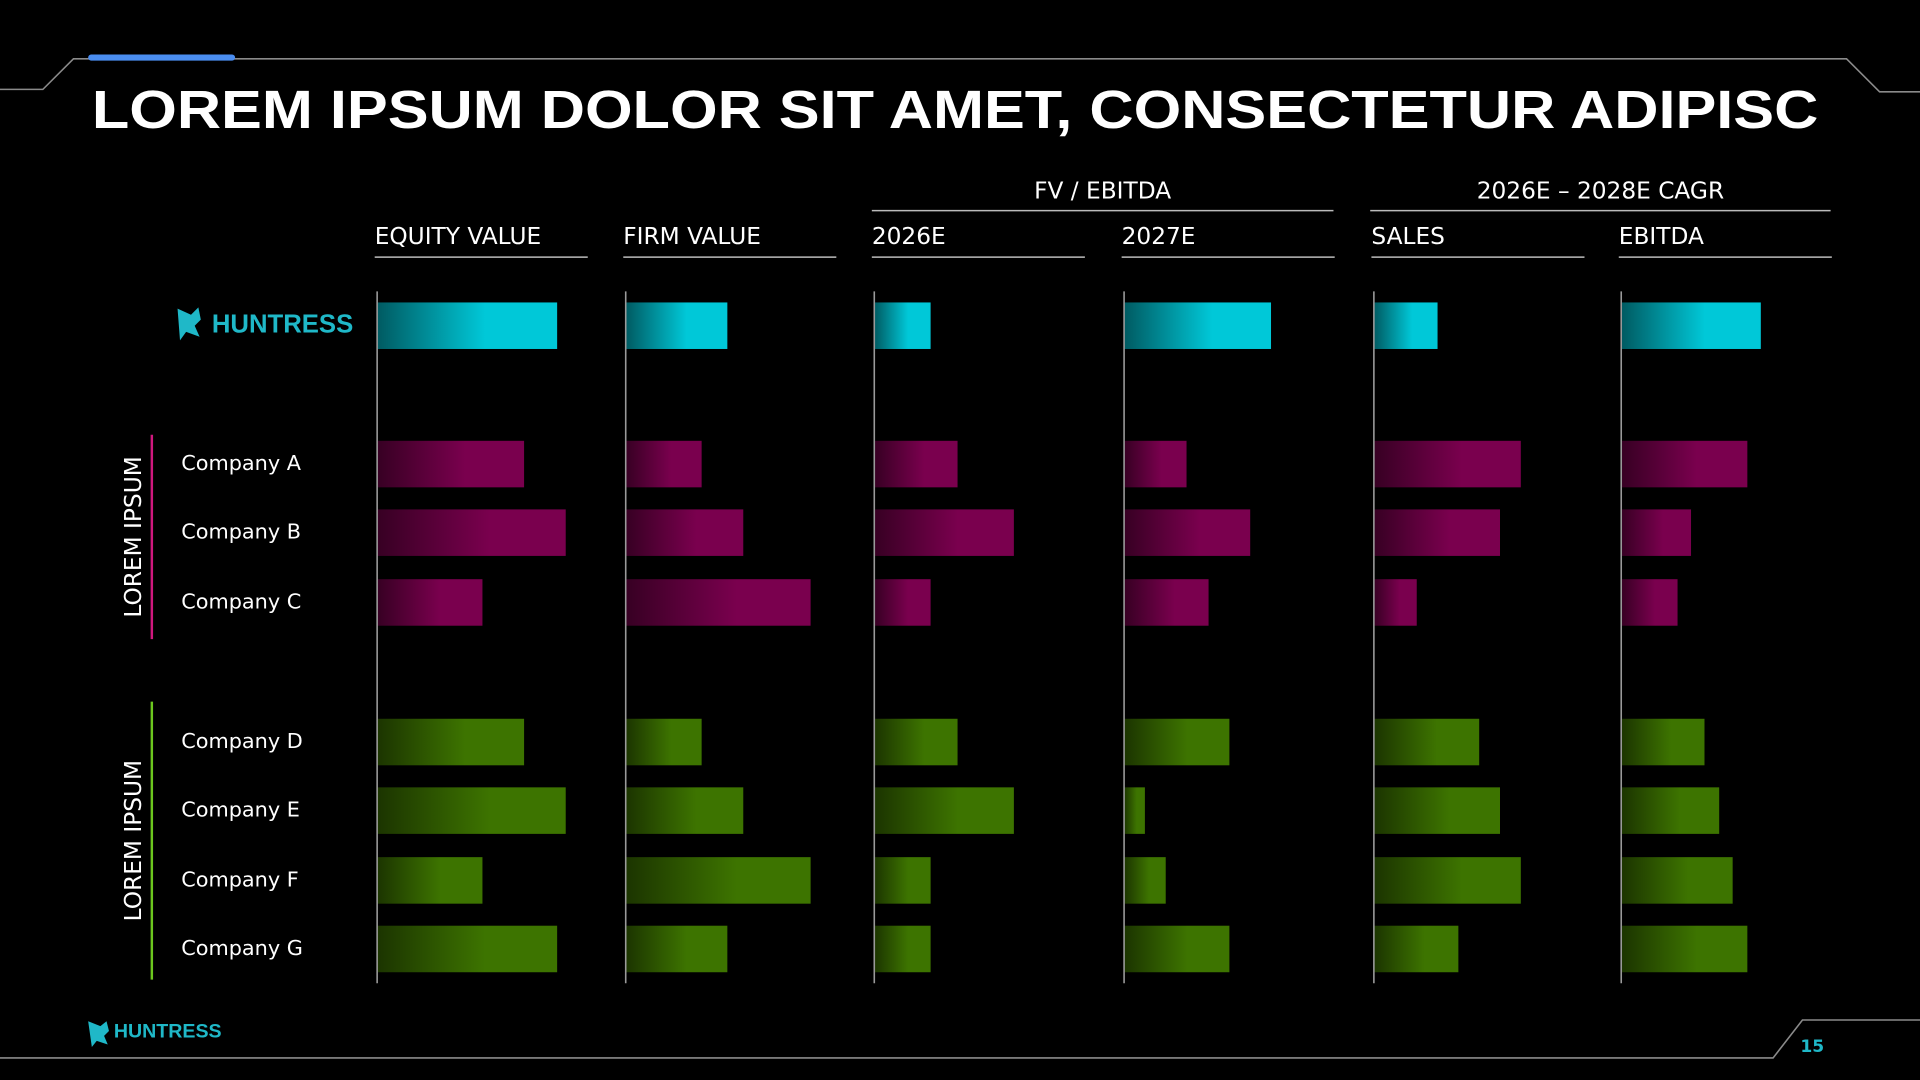 Image resolution: width=1920 pixels, height=1080 pixels. I want to click on column-label: FIRM VALUE, so click(692, 236).